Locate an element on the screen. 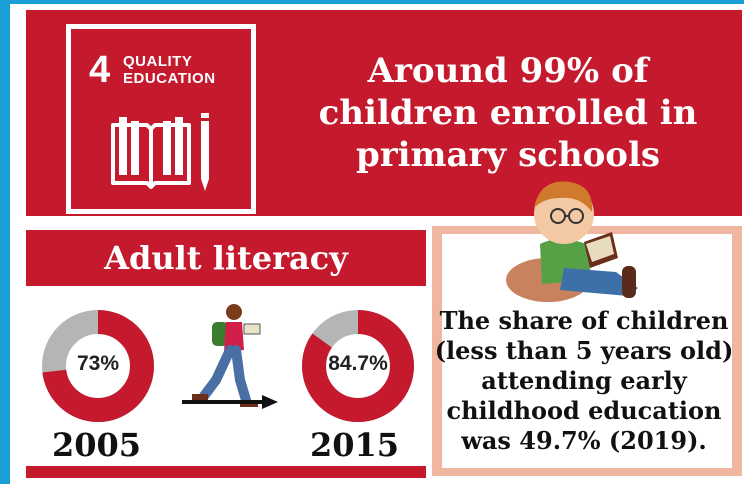  adult-literacy-title: Adult literacy is located at coordinates (226, 258).